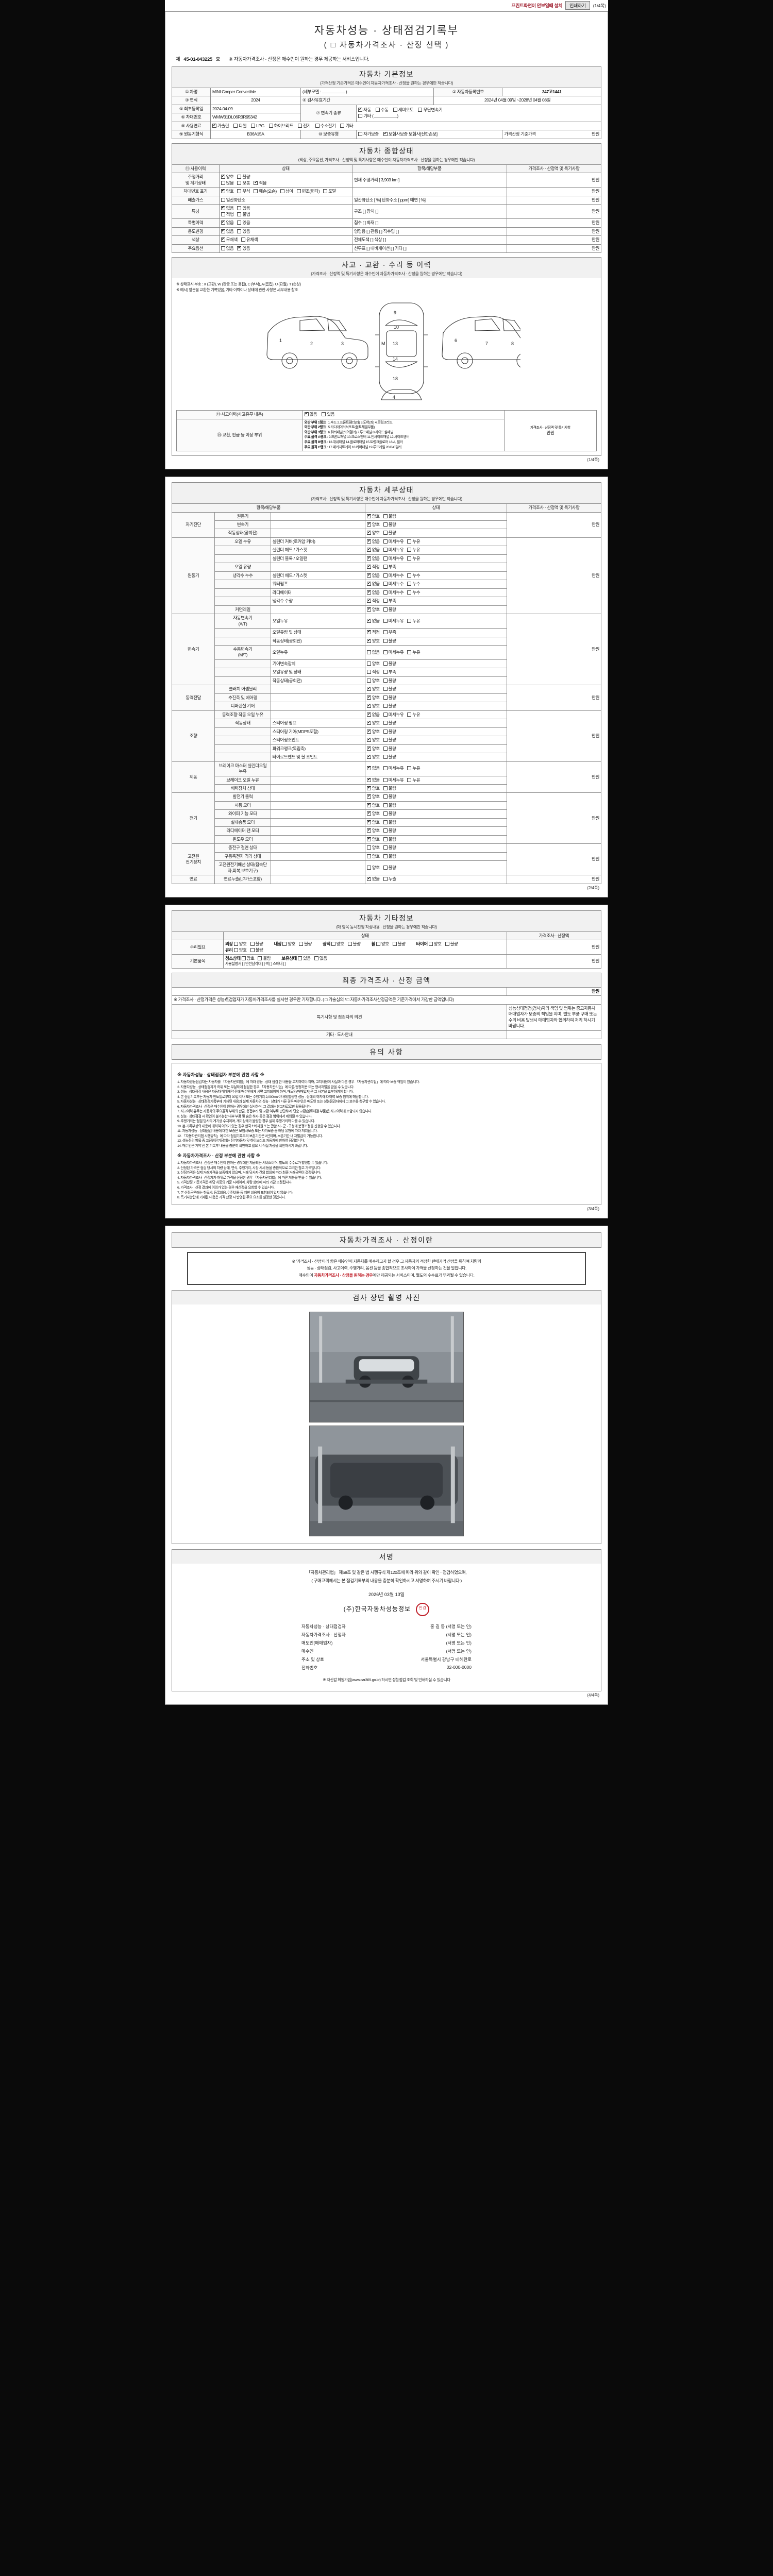  What do you see at coordinates (368, 134) in the screenshot?
I see `option-warranty-self: 자가보증` at bounding box center [368, 134].